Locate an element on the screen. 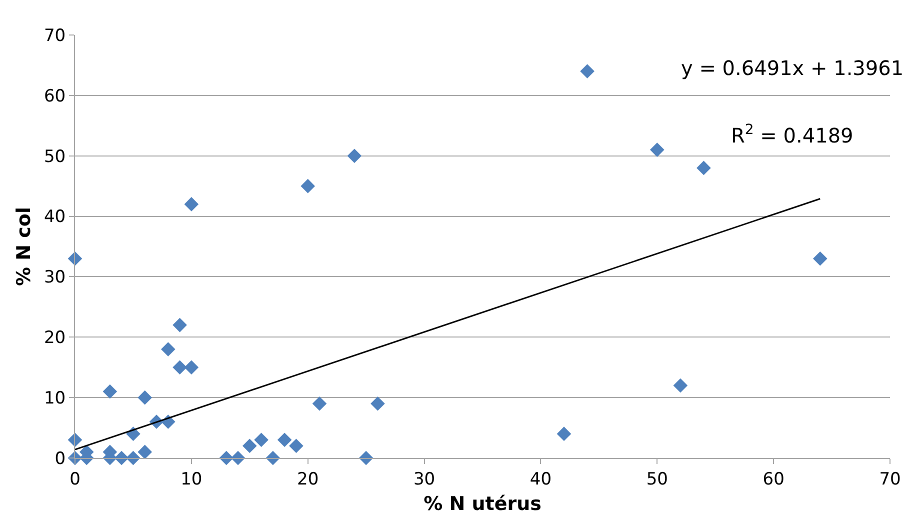  y-axis-title: % N col is located at coordinates (23, 246).